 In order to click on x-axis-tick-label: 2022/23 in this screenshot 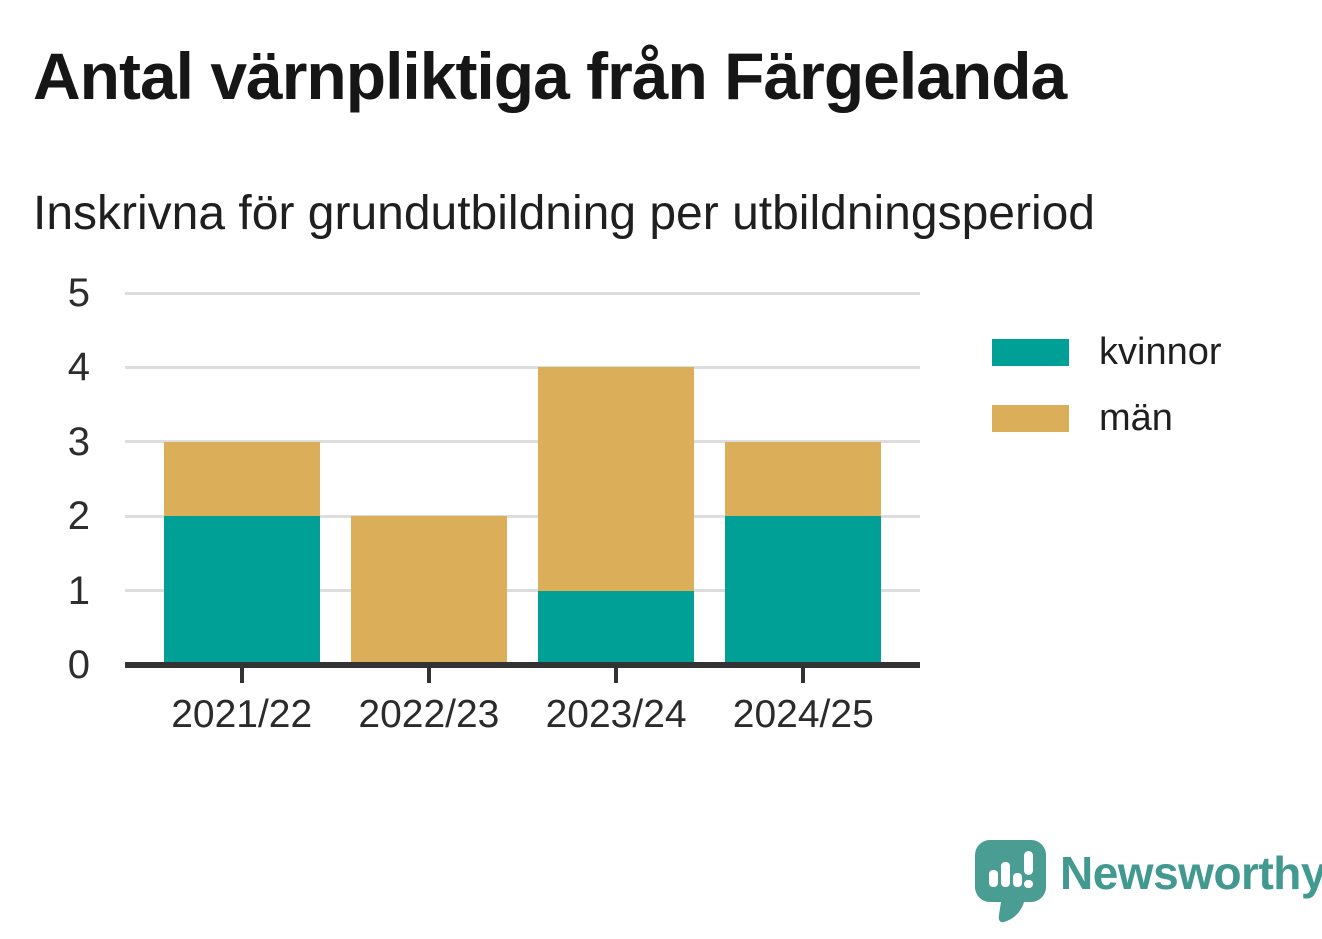, I will do `click(429, 714)`.